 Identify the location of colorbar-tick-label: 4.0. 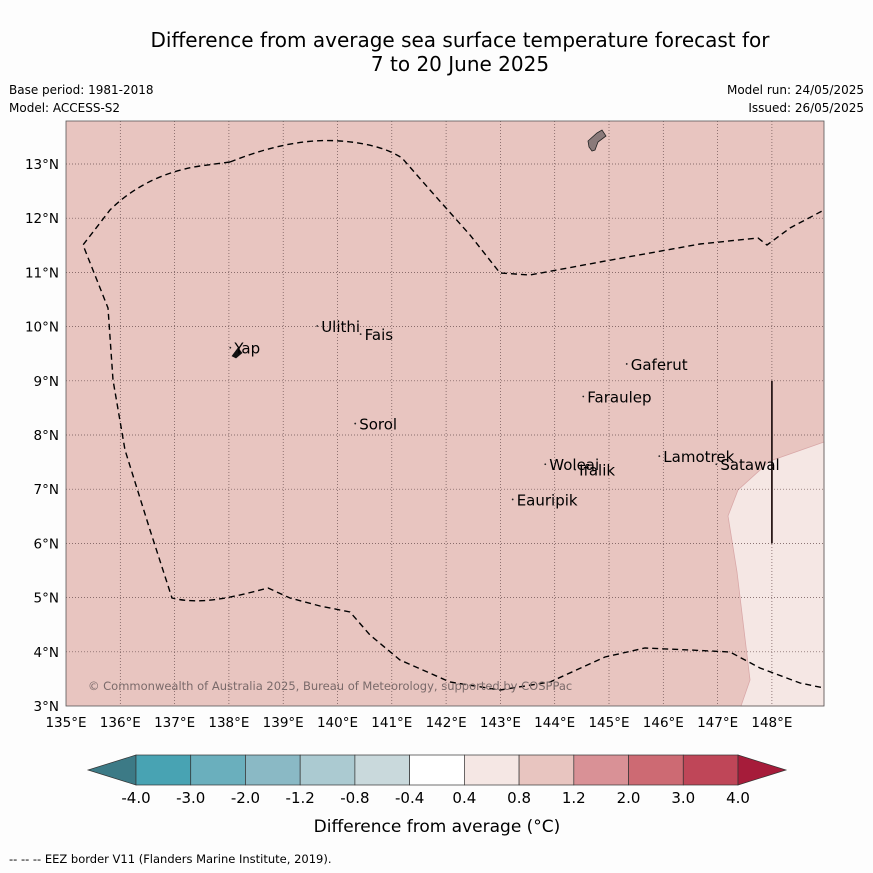
(738, 798).